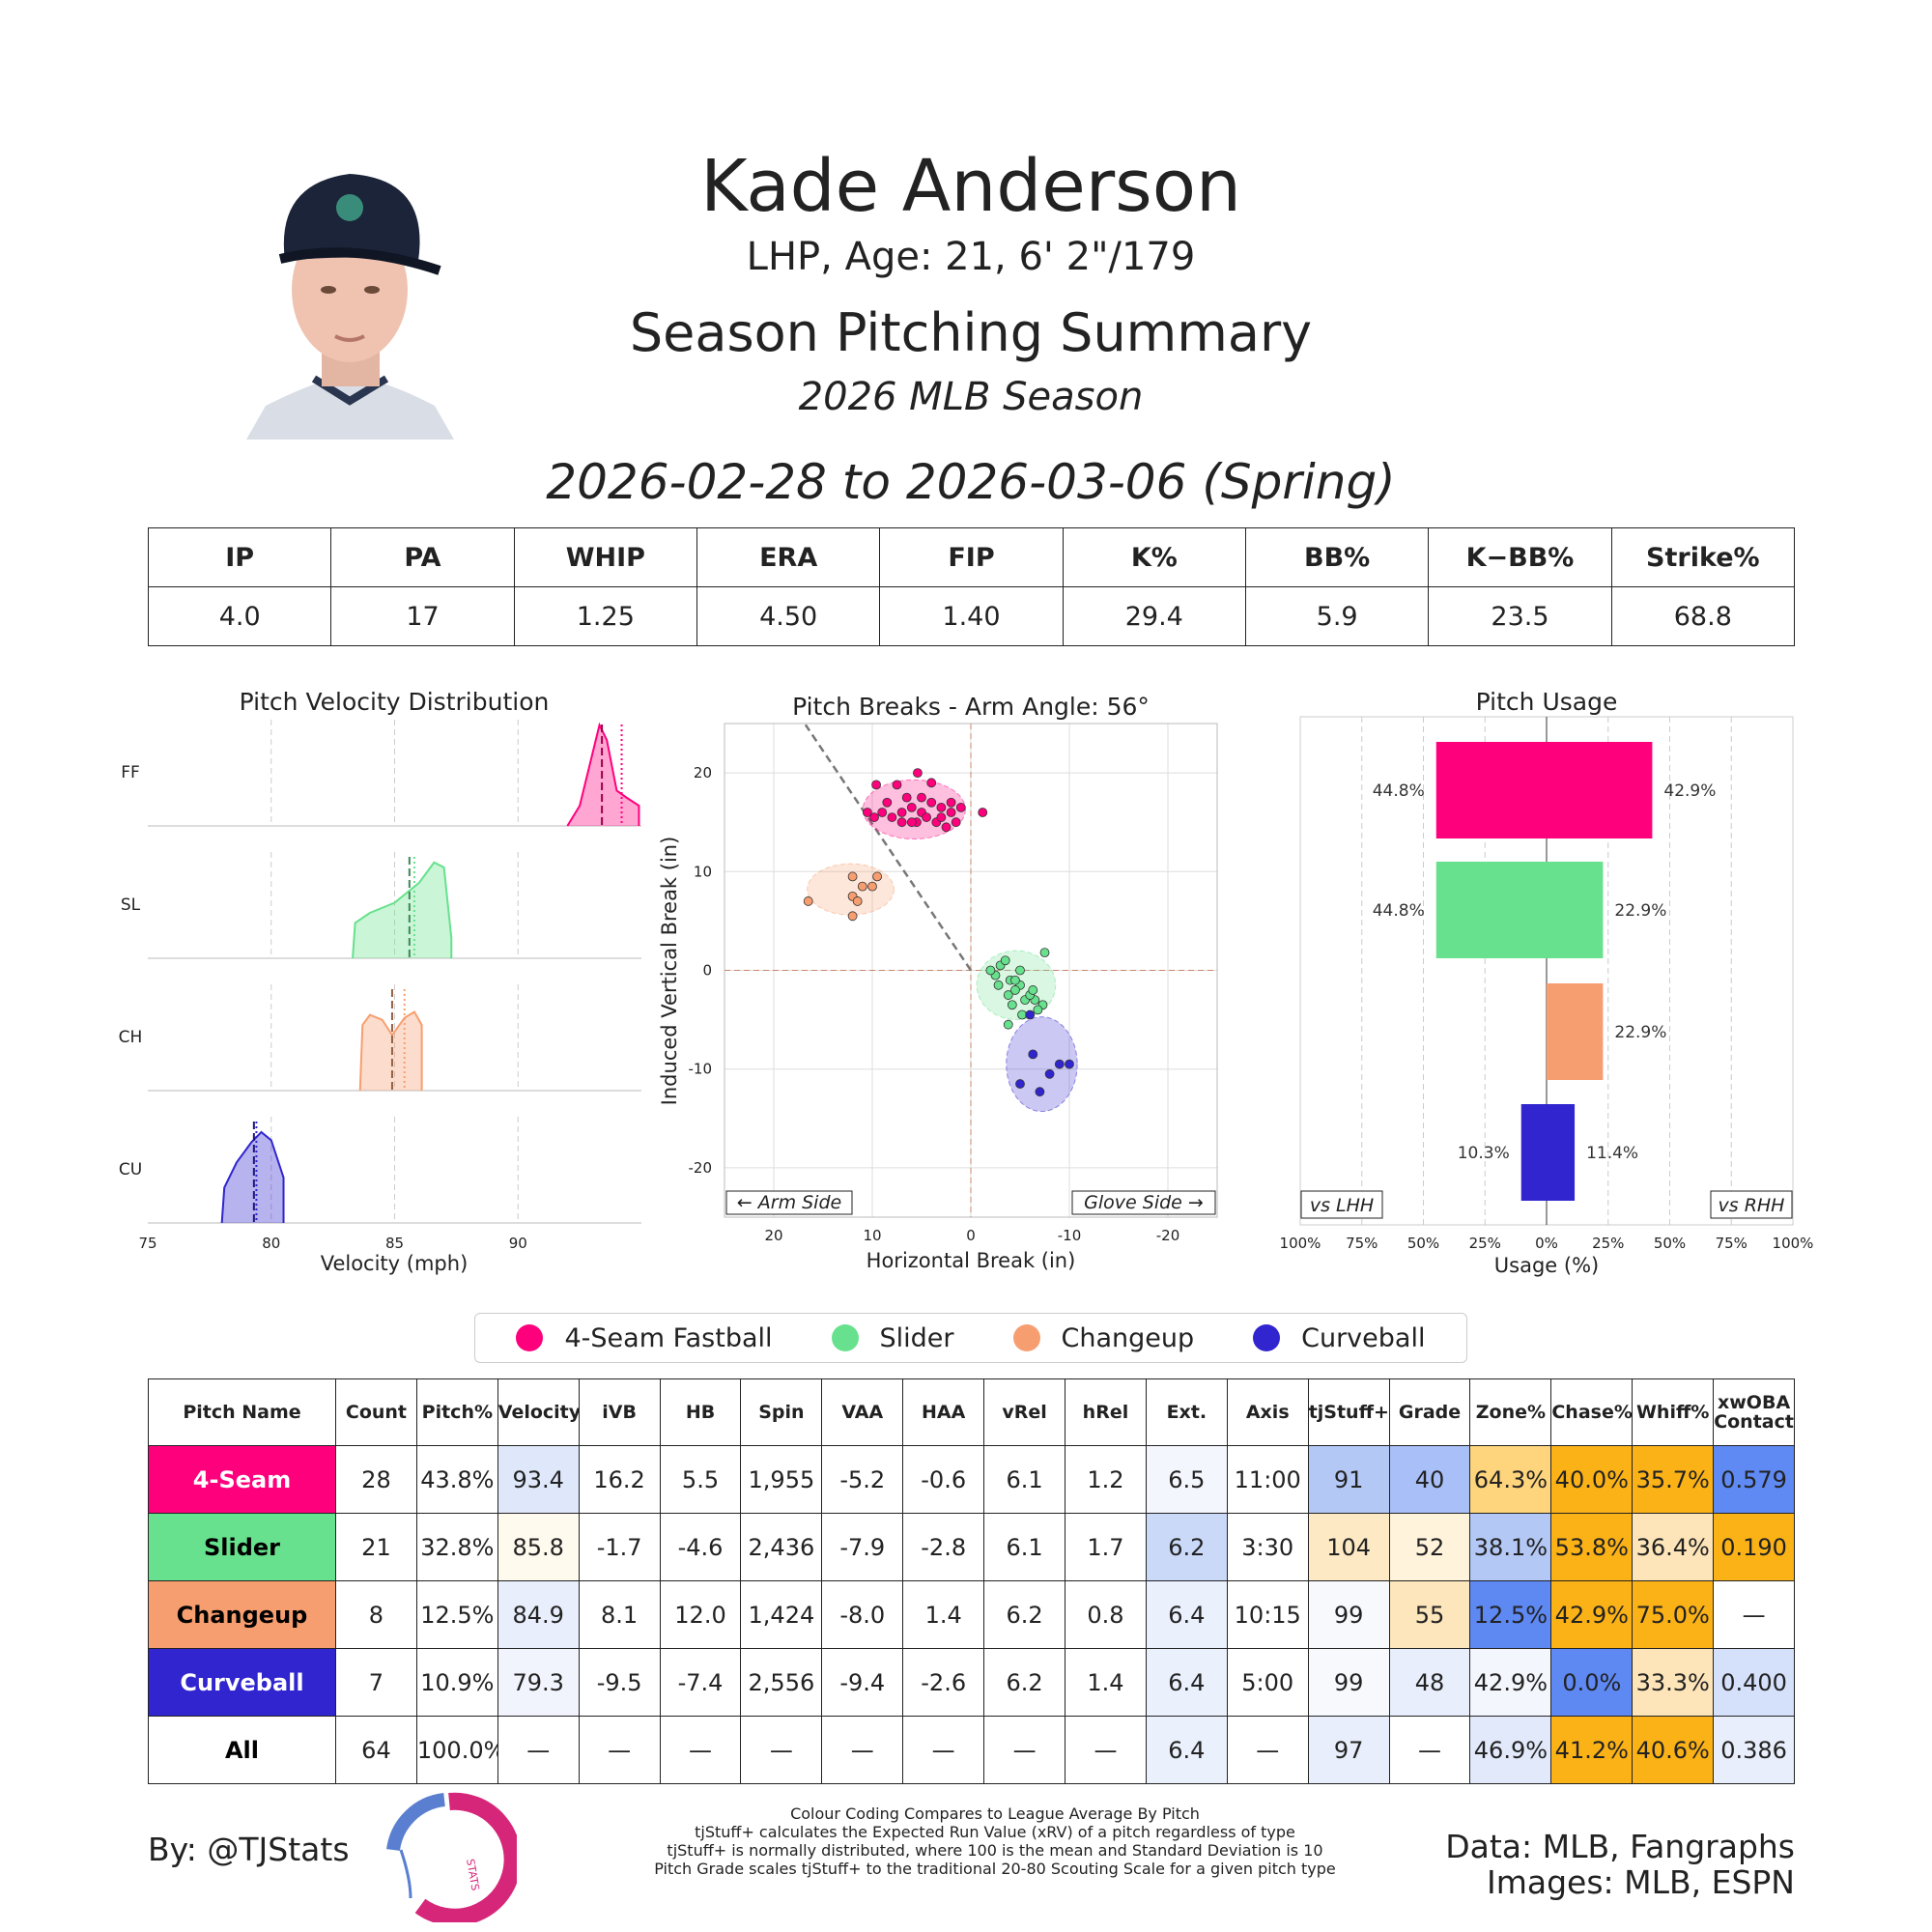 The height and width of the screenshot is (1932, 1932). What do you see at coordinates (1752, 1205) in the screenshot?
I see `rhh-label: vs RHH` at bounding box center [1752, 1205].